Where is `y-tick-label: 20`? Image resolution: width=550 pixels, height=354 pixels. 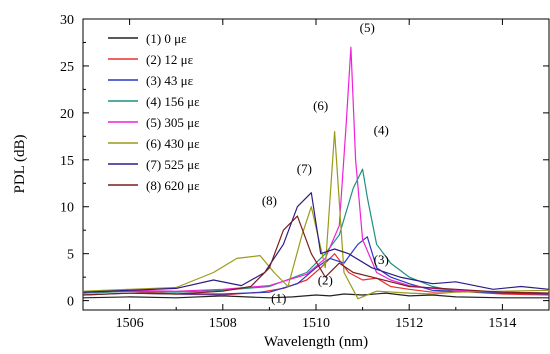 y-tick-label: 20 is located at coordinates (67, 114).